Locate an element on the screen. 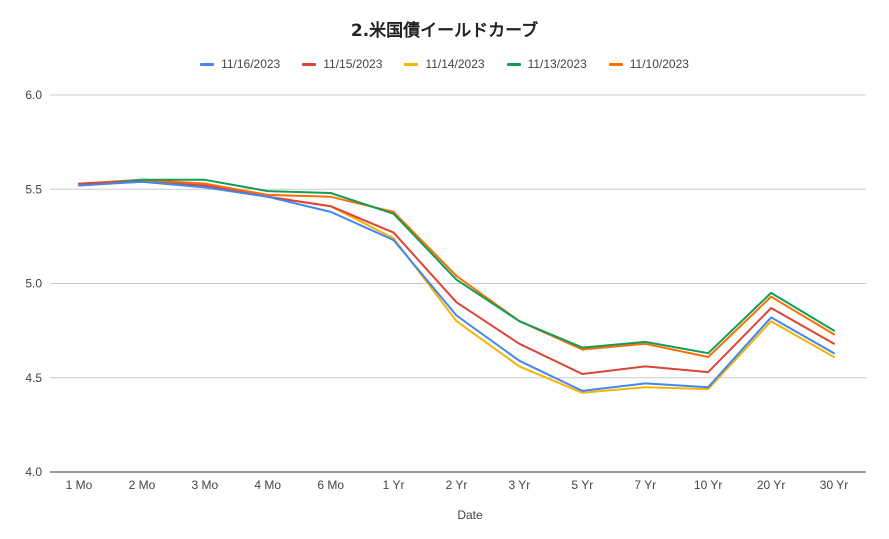 The height and width of the screenshot is (539, 889). legend-item: 11/16/2023 is located at coordinates (240, 64).